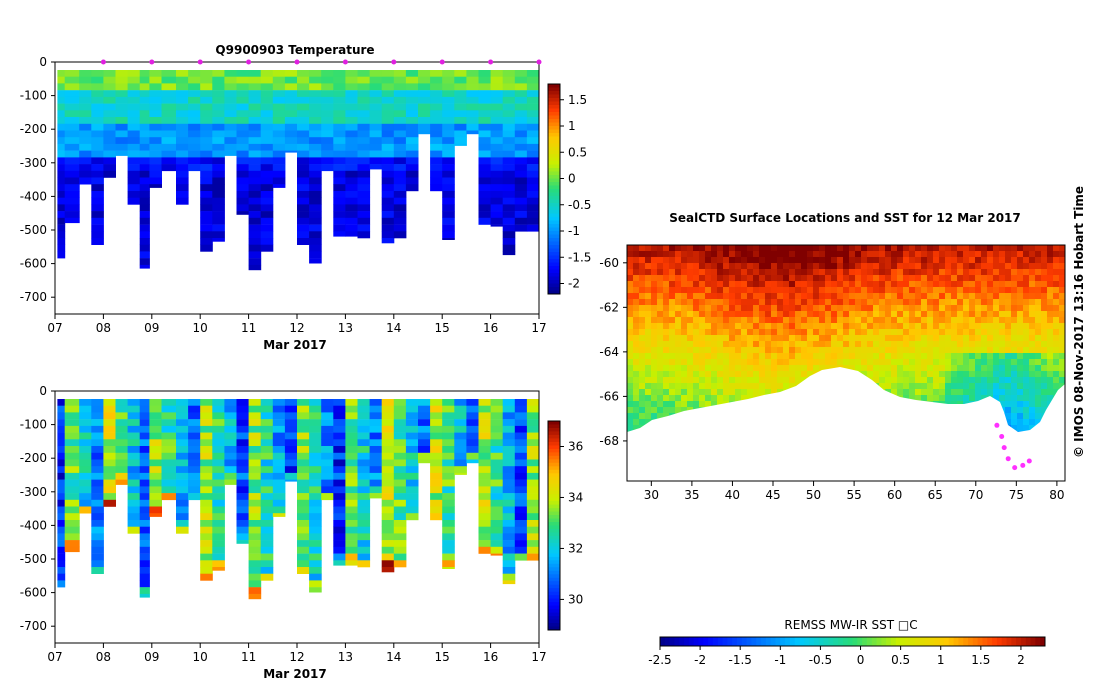 The image size is (1099, 700). I want to click on x-tick-label: 14, so click(393, 328).